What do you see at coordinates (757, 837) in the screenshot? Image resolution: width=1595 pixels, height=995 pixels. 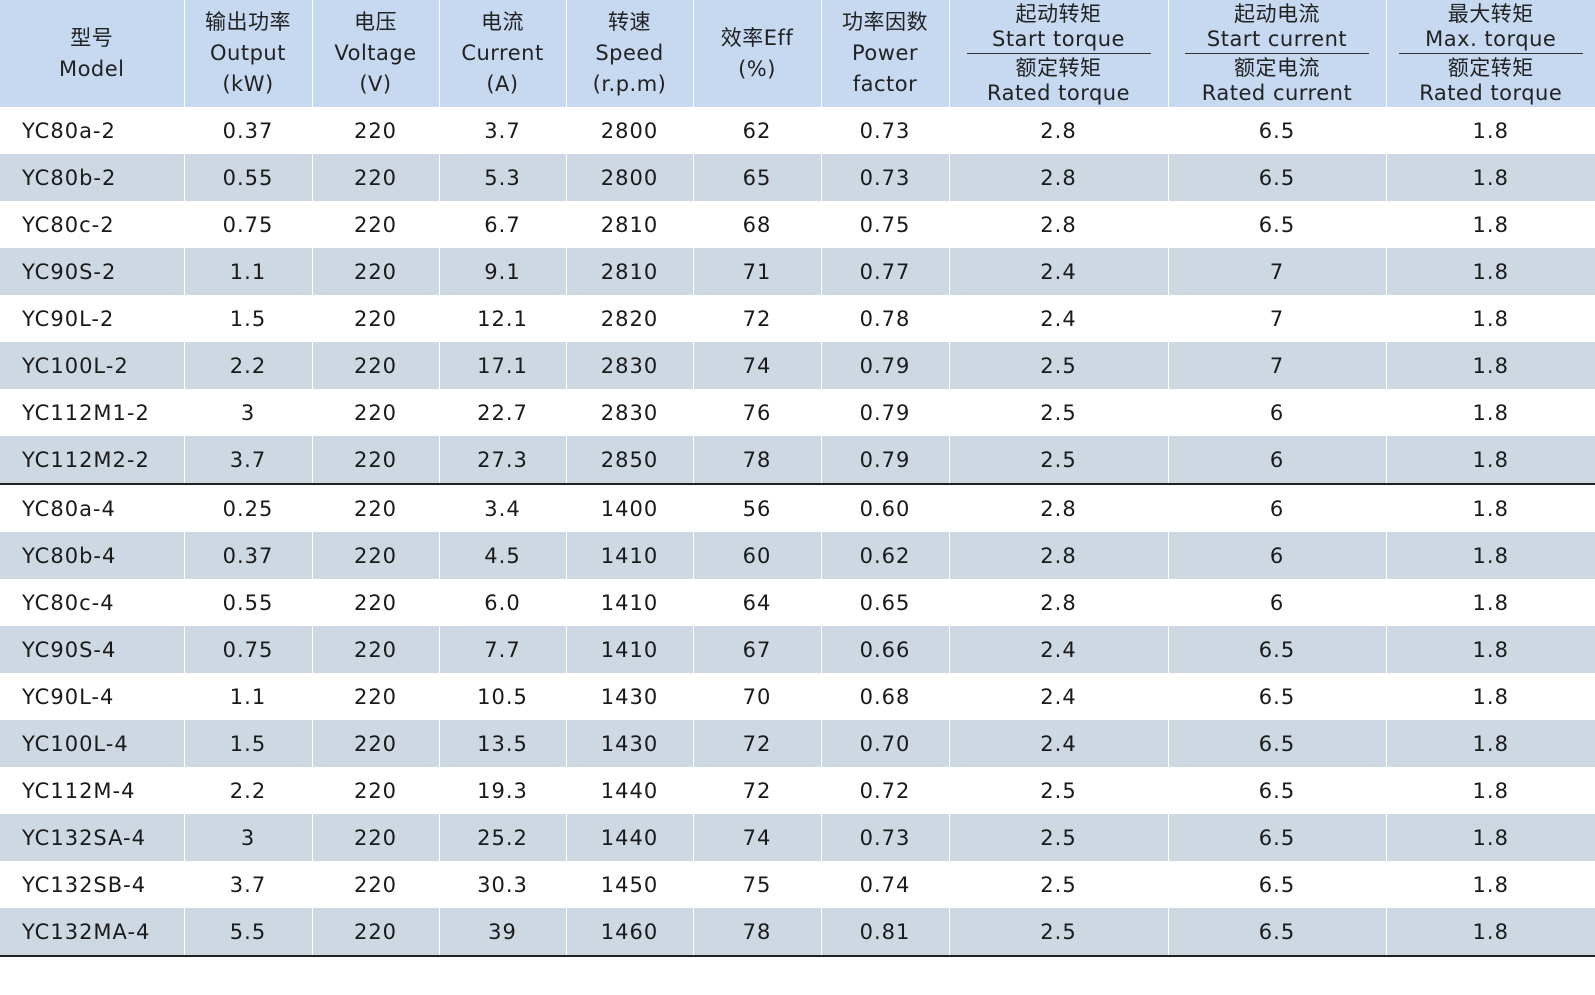 I see `cell-efficiency: 74` at bounding box center [757, 837].